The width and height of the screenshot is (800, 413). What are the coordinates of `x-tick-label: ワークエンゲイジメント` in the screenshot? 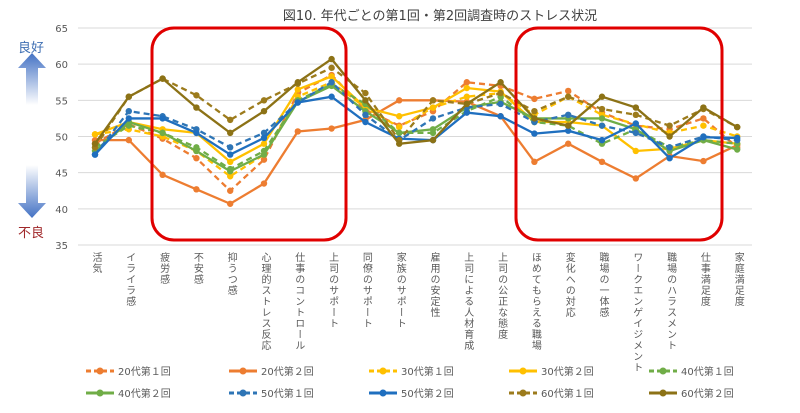 It's located at (636, 312).